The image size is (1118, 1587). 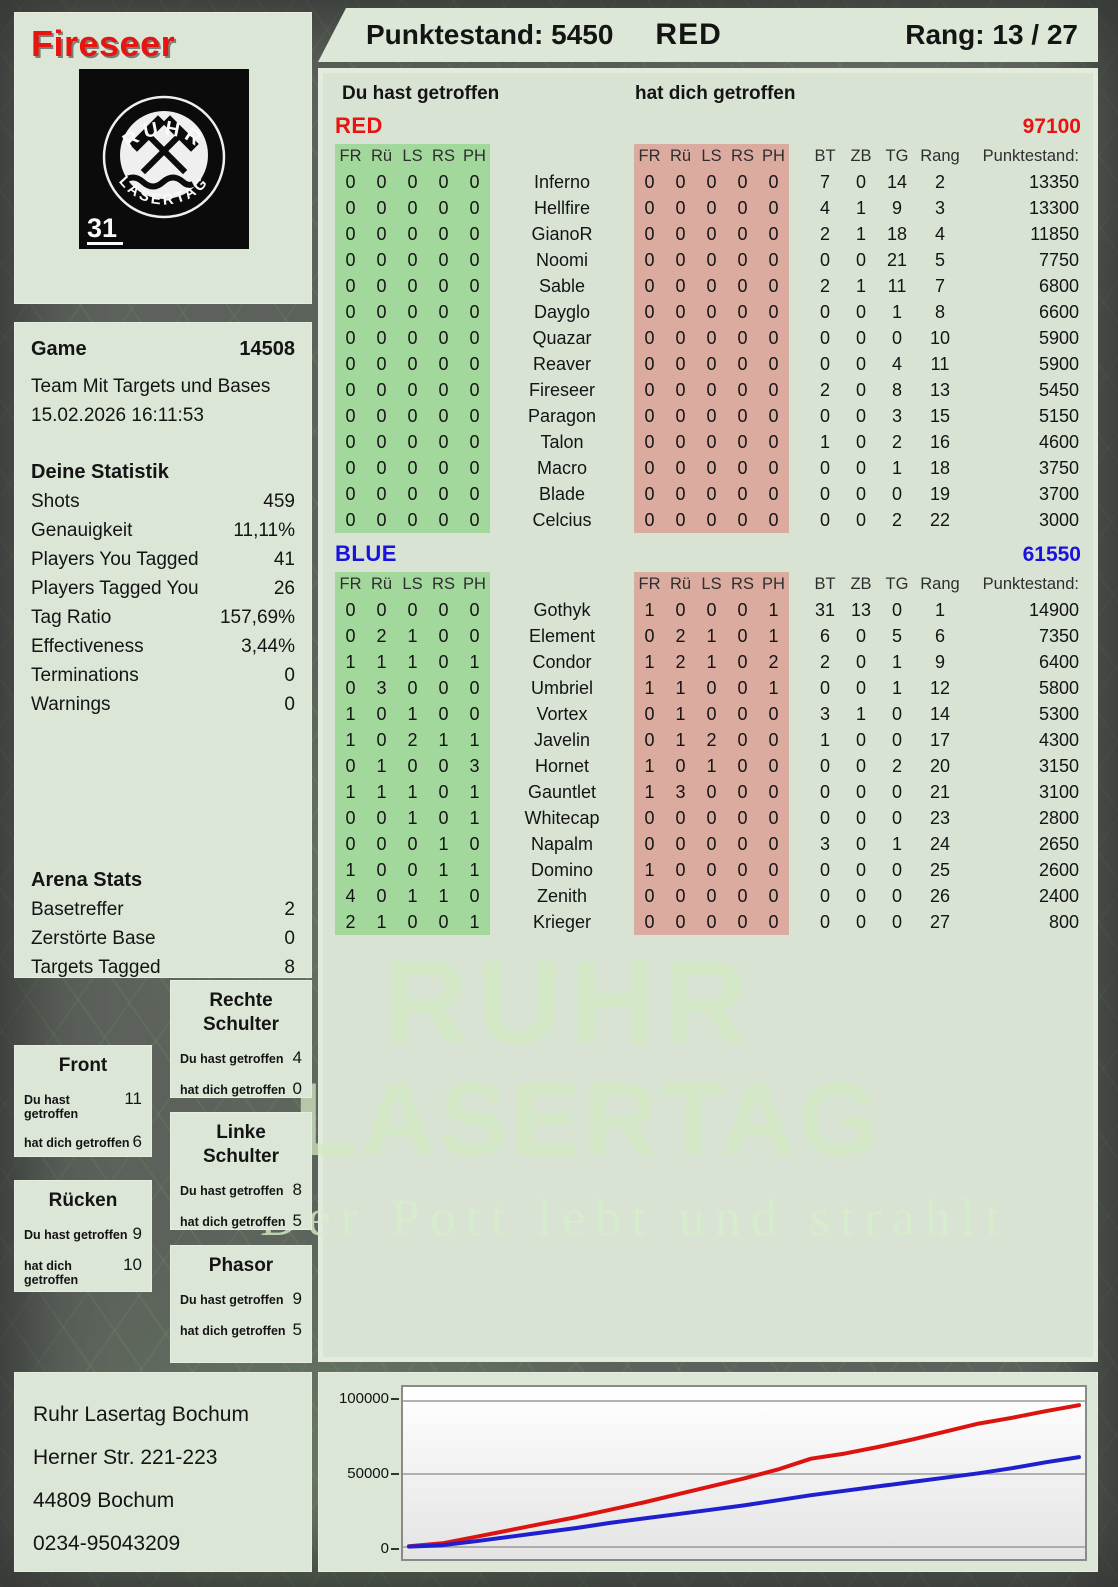 What do you see at coordinates (1030, 156) in the screenshot?
I see `stat-col-header: Punktestand:` at bounding box center [1030, 156].